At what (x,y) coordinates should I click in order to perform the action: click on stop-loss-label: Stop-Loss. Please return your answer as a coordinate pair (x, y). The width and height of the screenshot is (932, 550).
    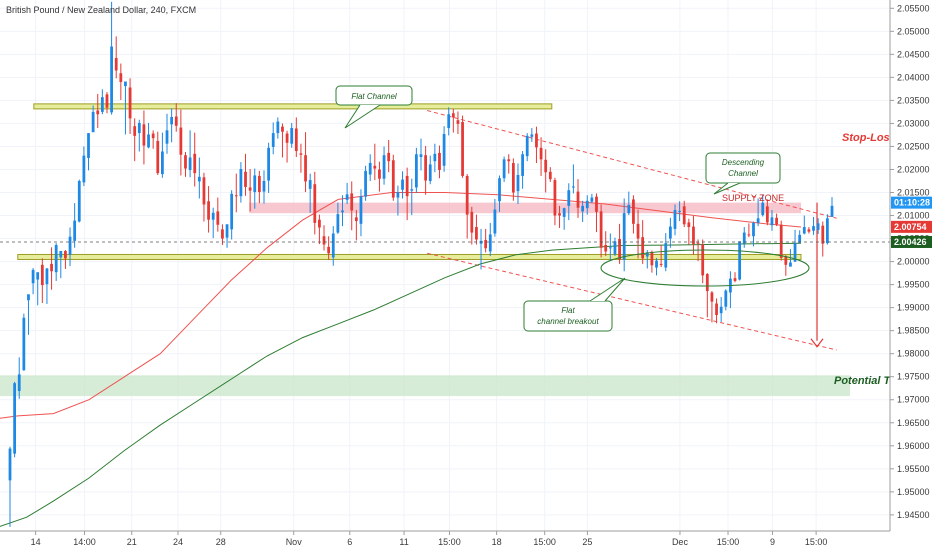
    Looking at the image, I should click on (869, 138).